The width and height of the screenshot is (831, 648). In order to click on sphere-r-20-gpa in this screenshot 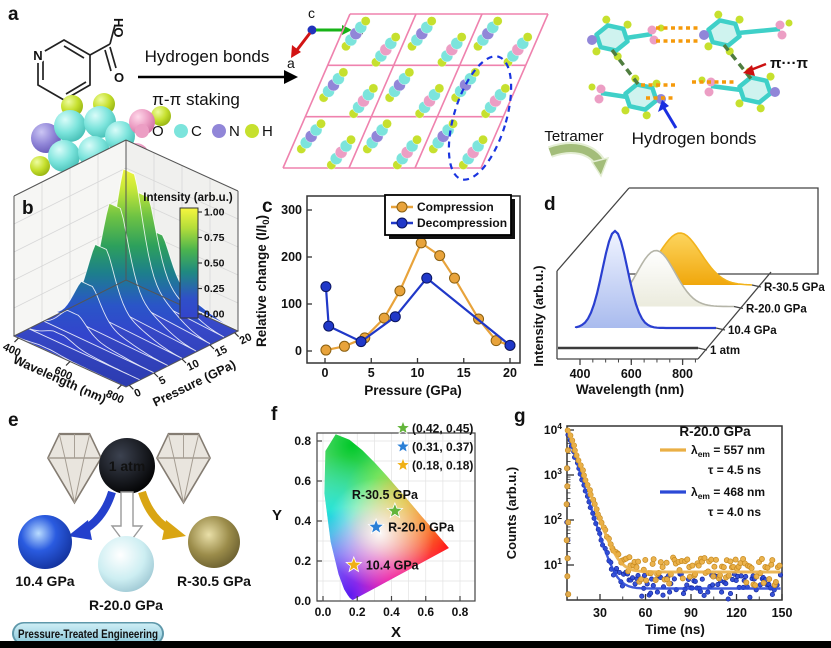, I will do `click(126, 564)`.